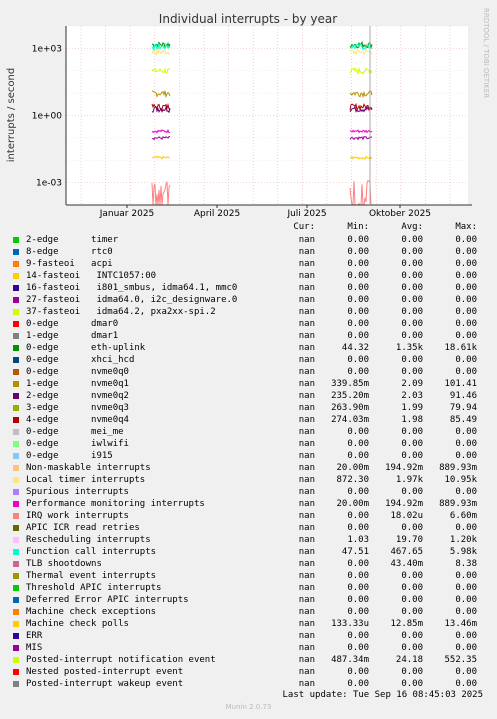  Describe the element at coordinates (463, 540) in the screenshot. I see `legend-max: 1.20k` at that location.